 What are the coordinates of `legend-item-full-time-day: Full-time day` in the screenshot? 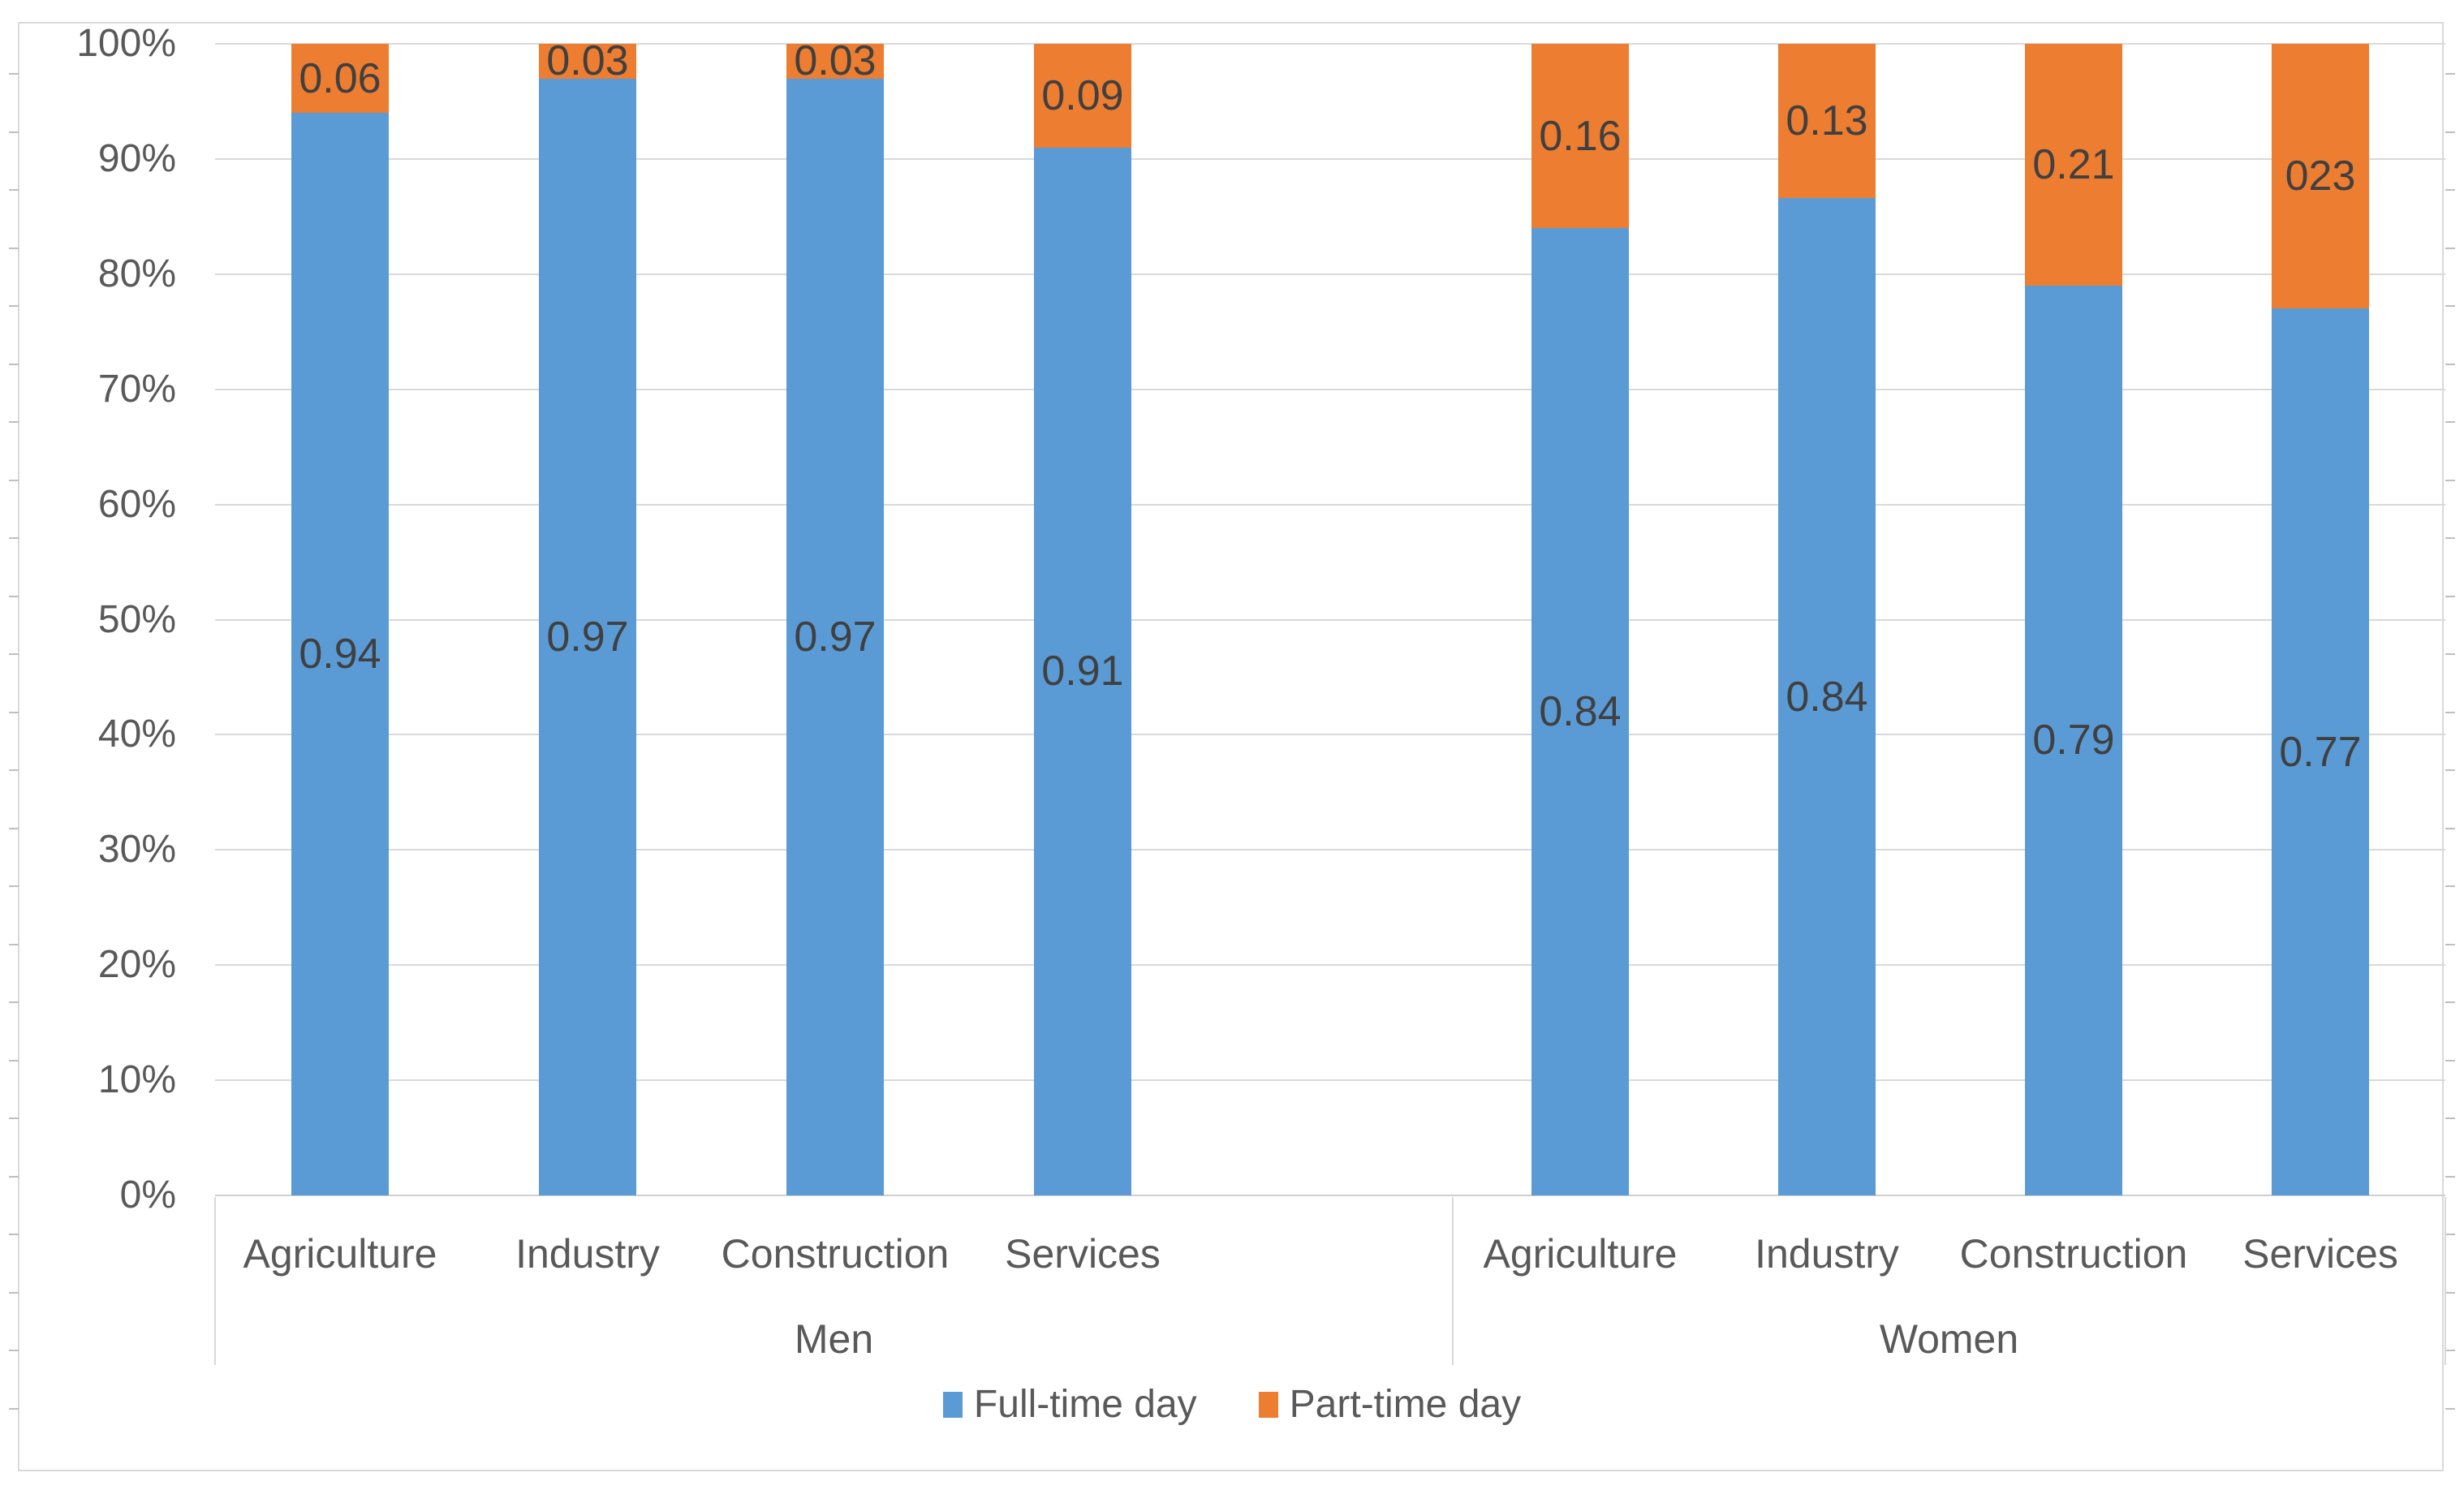 It's located at (1070, 1404).